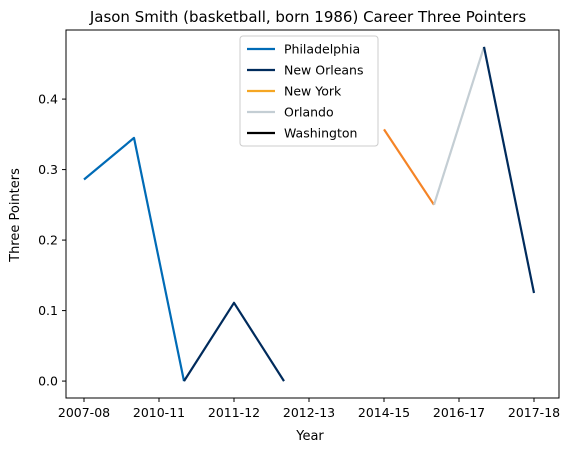 This screenshot has width=573, height=453. What do you see at coordinates (459, 126) in the screenshot?
I see `series-line-orlando` at bounding box center [459, 126].